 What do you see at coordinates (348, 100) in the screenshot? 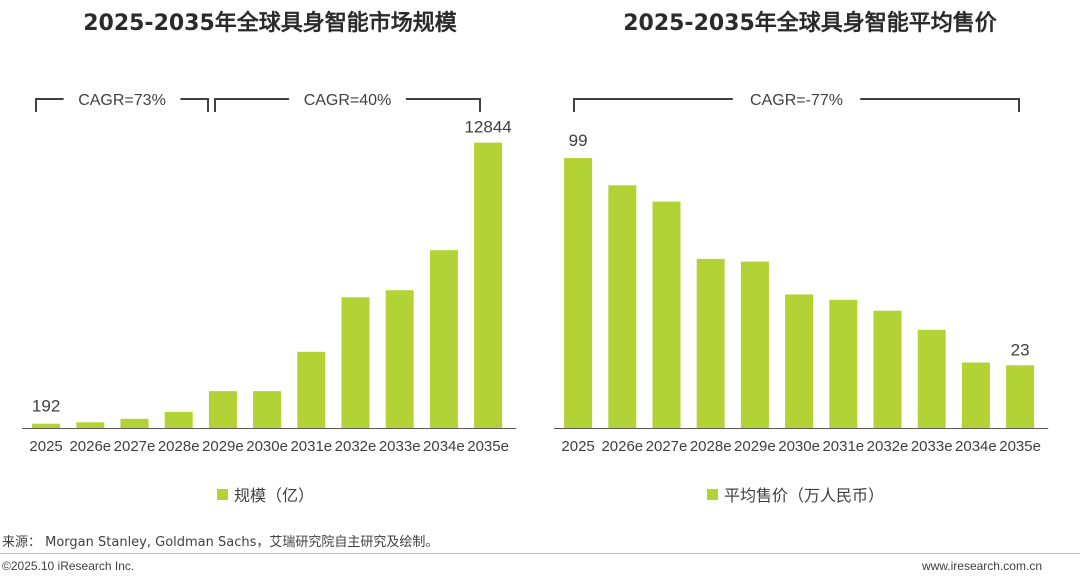
I see `cagr-label: CAGR=40%` at bounding box center [348, 100].